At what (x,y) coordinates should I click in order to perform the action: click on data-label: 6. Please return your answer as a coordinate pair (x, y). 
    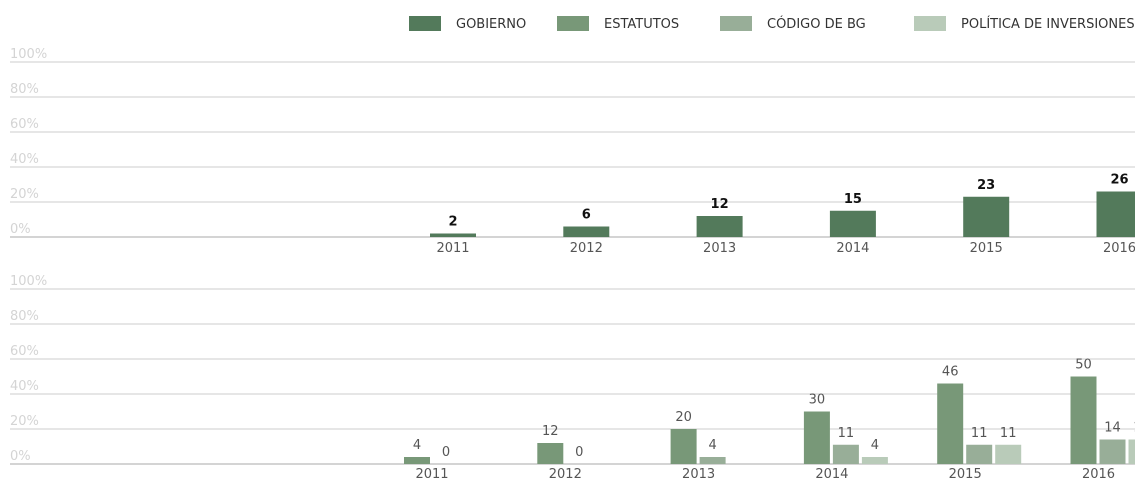
    Looking at the image, I should click on (586, 215).